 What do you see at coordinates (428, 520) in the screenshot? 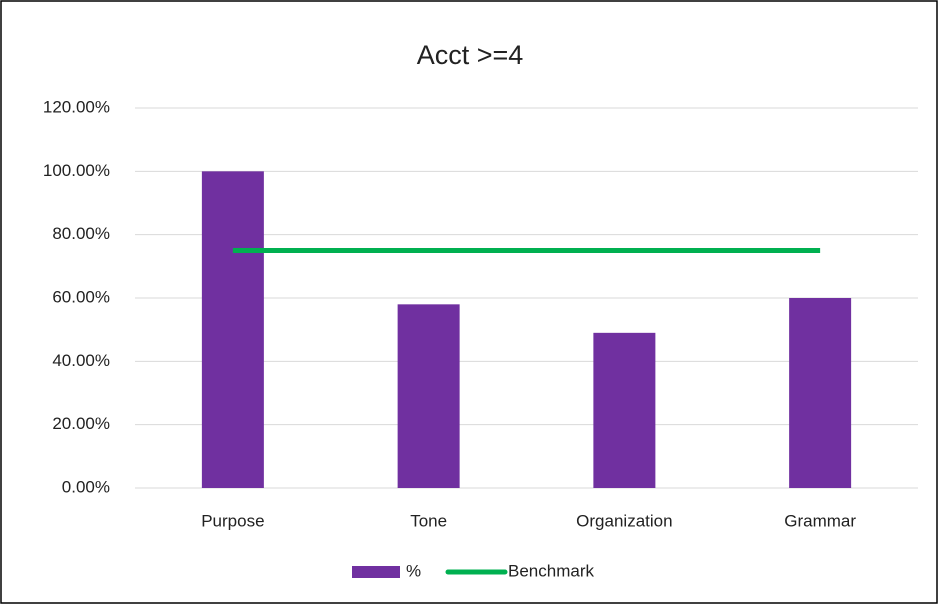
I see `x-tick-label: Tone` at bounding box center [428, 520].